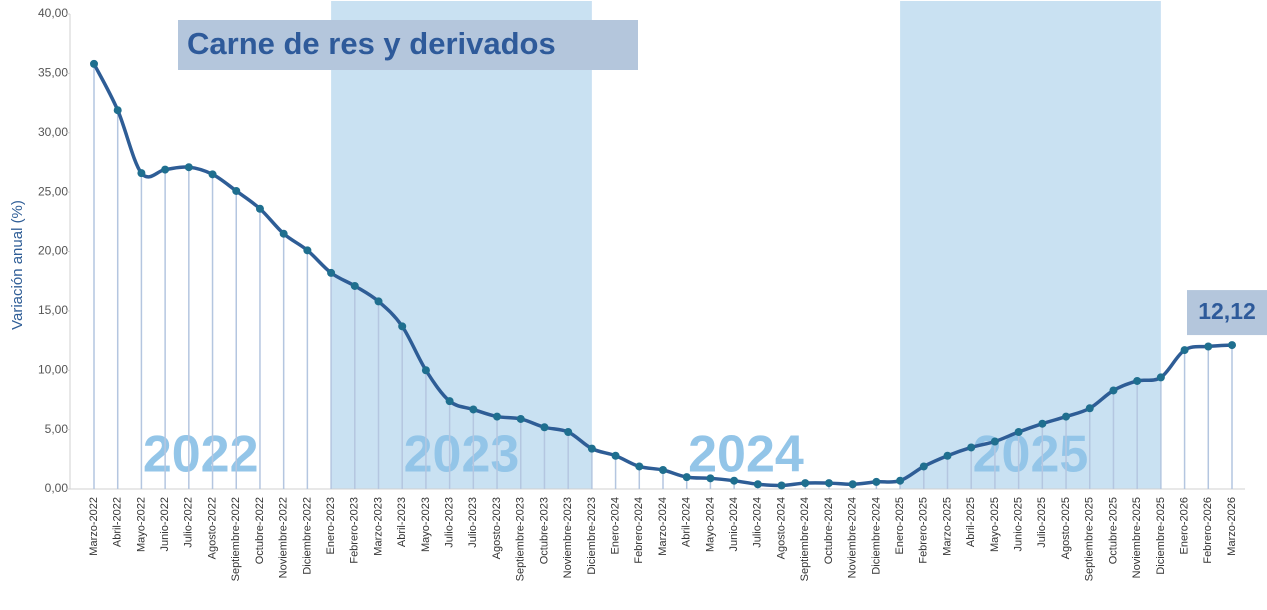 This screenshot has height=610, width=1267. Describe the element at coordinates (408, 45) in the screenshot. I see `title-box` at that location.